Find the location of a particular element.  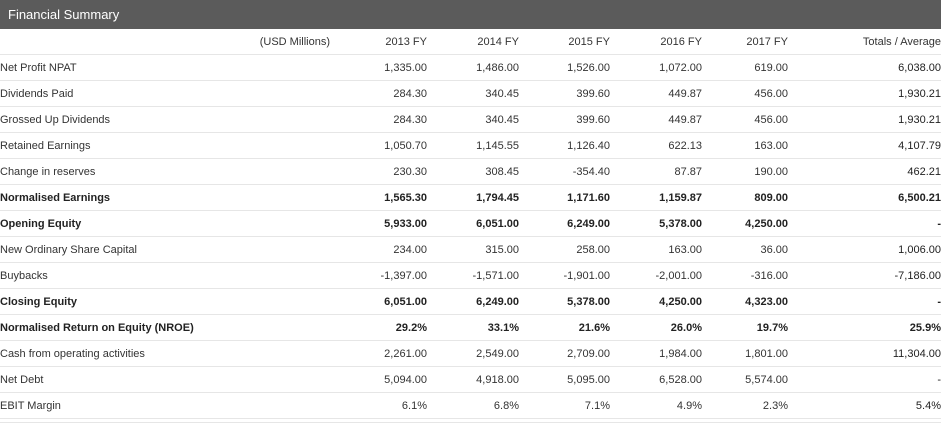

value-cell: 230.30 is located at coordinates (378, 171).